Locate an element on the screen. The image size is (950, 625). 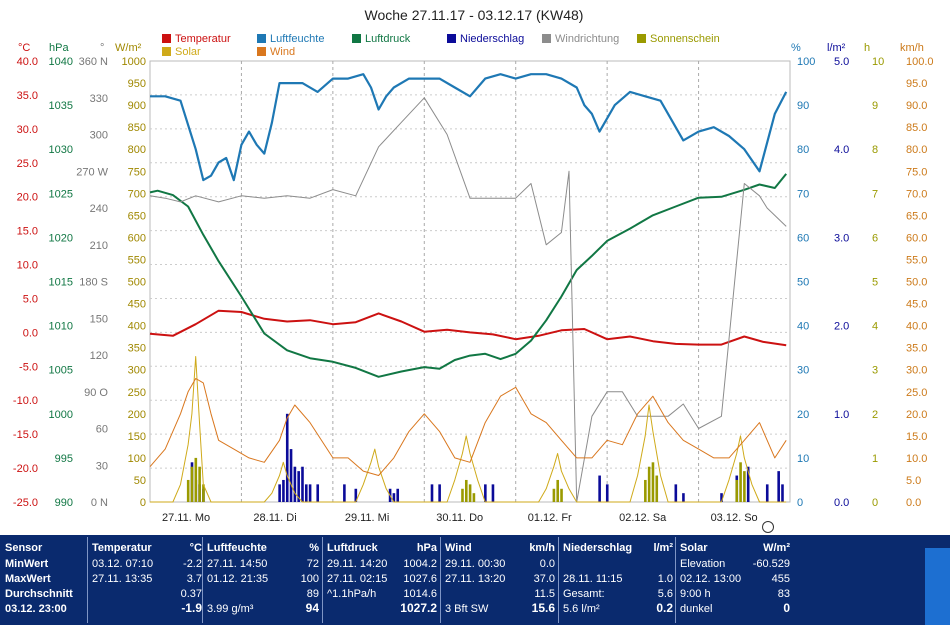
sunshine-tick-label: 4 is located at coordinates (875, 327).